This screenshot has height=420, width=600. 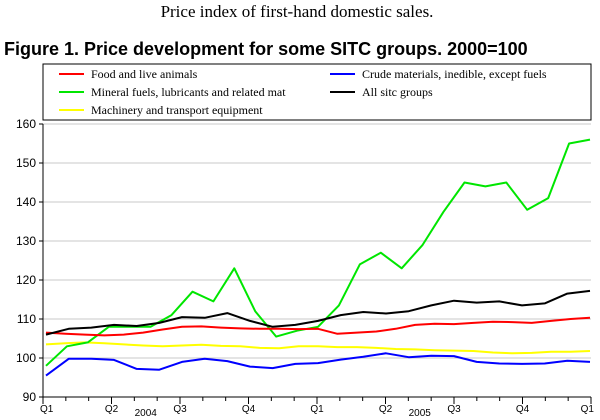 I want to click on y-tick-label-100: 100, so click(x=26, y=358).